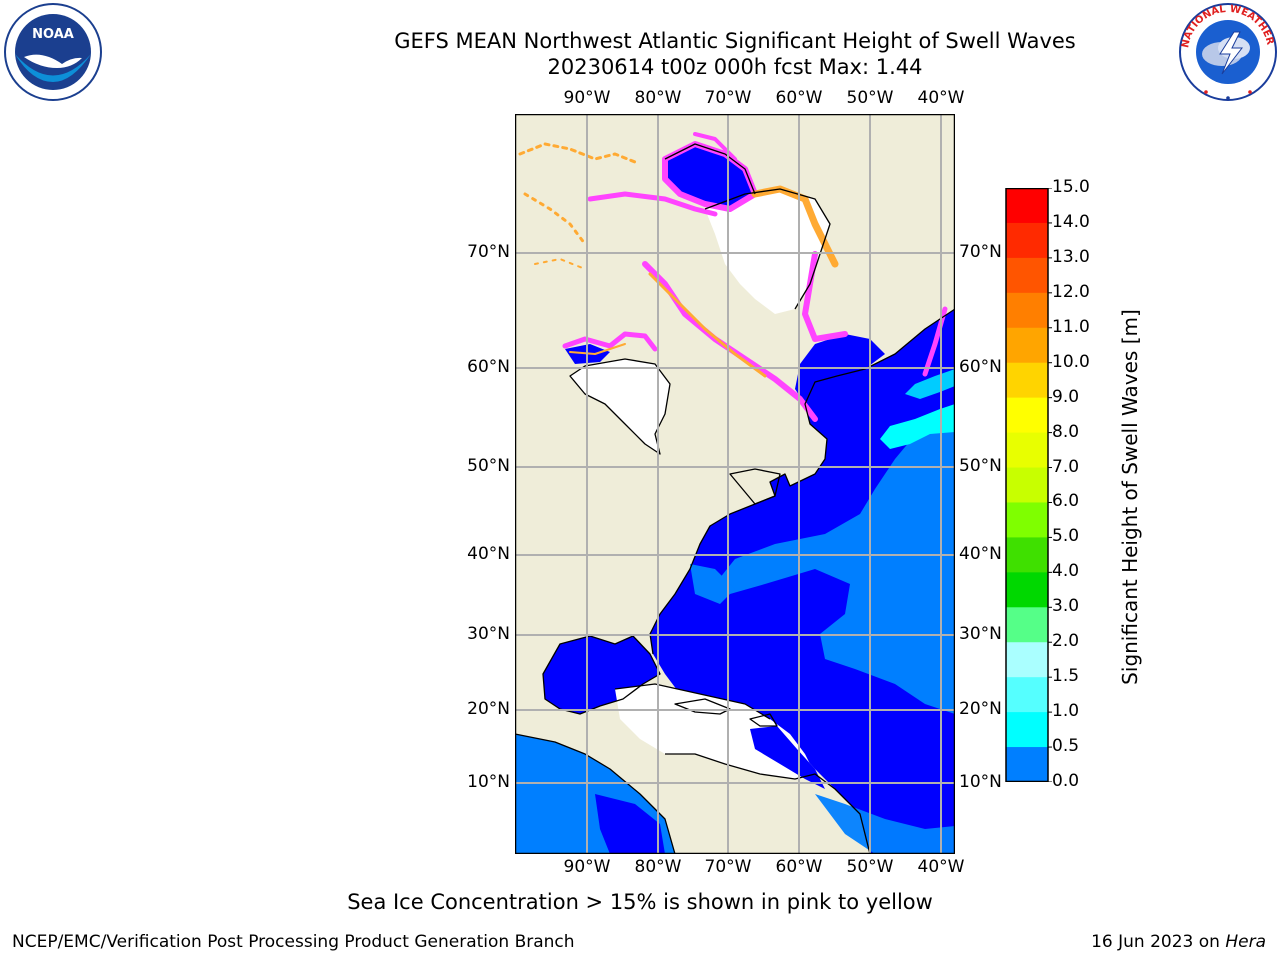  I want to click on colorbar-tick-label: 12.0, so click(1071, 291).